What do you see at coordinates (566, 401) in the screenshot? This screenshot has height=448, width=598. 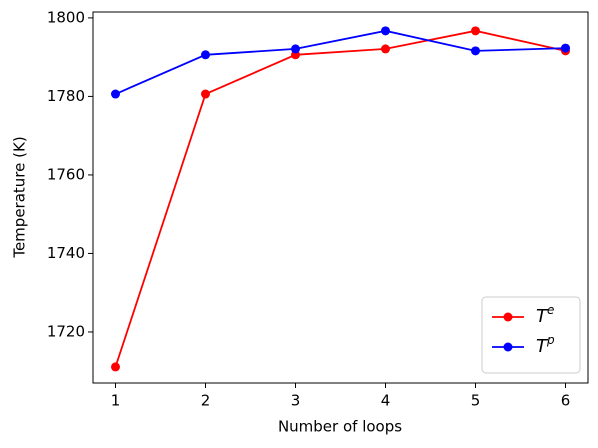 I see `x-tick-label: 6` at bounding box center [566, 401].